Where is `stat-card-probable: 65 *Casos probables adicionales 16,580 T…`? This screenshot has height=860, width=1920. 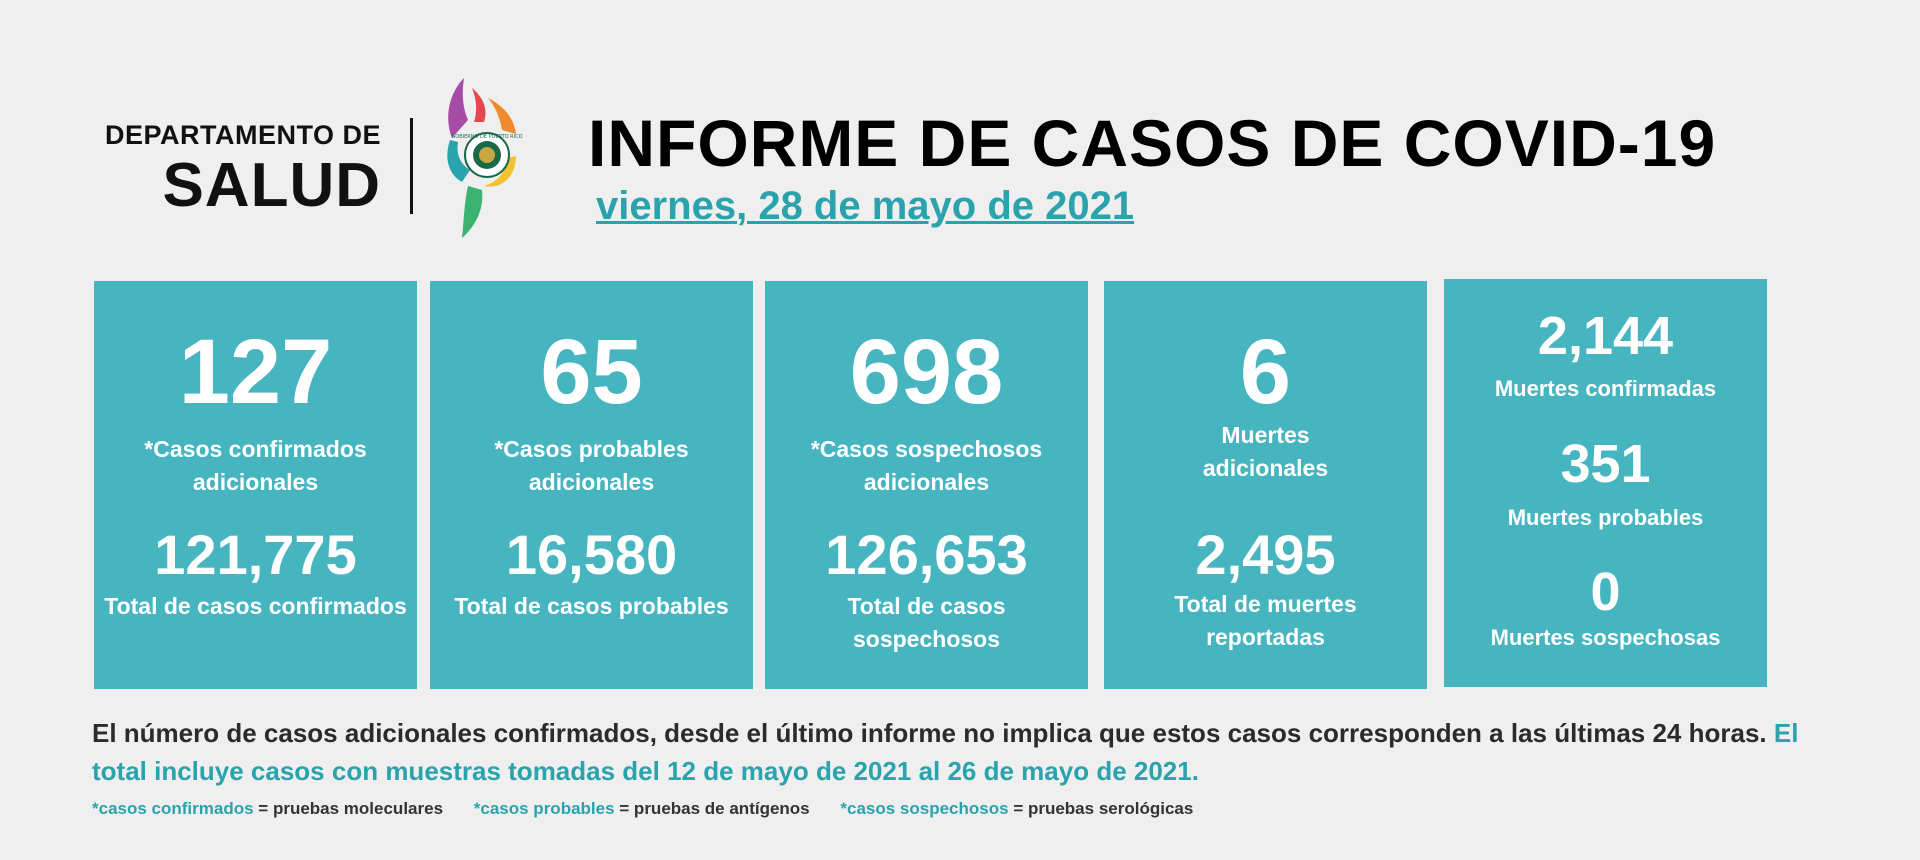
stat-card-probable: 65 *Casos probables adicionales 16,580 T… is located at coordinates (591, 485).